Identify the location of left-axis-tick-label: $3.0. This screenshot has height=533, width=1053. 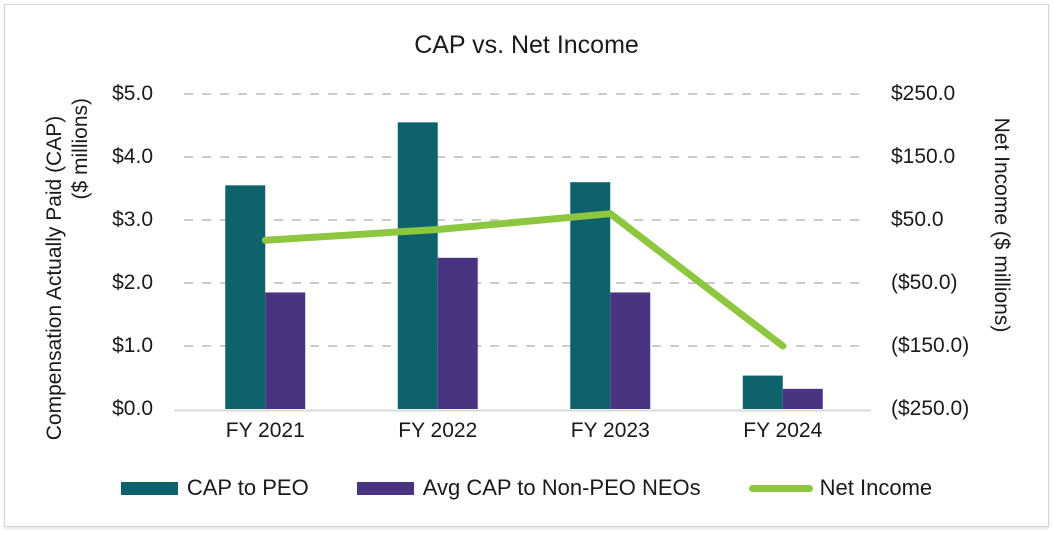
(132, 219).